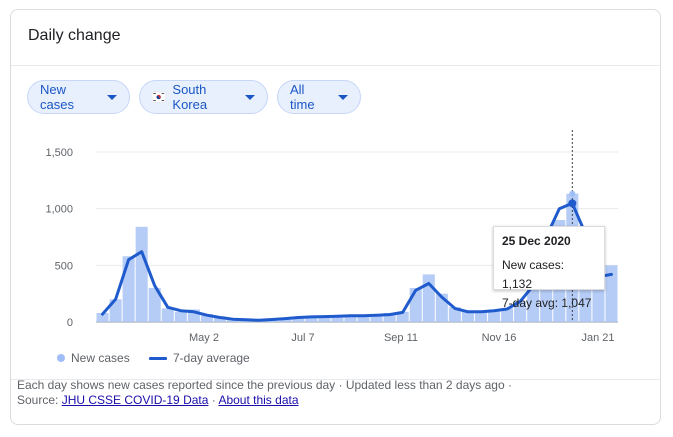 This screenshot has height=437, width=673. Describe the element at coordinates (38, 400) in the screenshot. I see `source-label: Source:` at that location.